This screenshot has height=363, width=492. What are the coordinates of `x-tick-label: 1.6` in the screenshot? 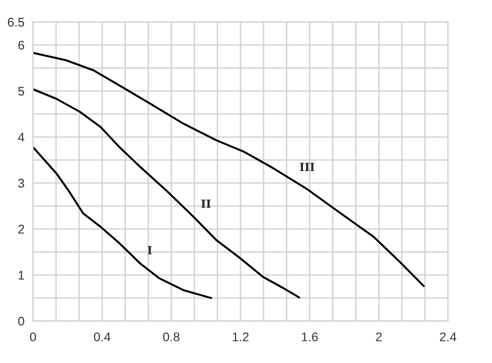 It's located at (310, 337).